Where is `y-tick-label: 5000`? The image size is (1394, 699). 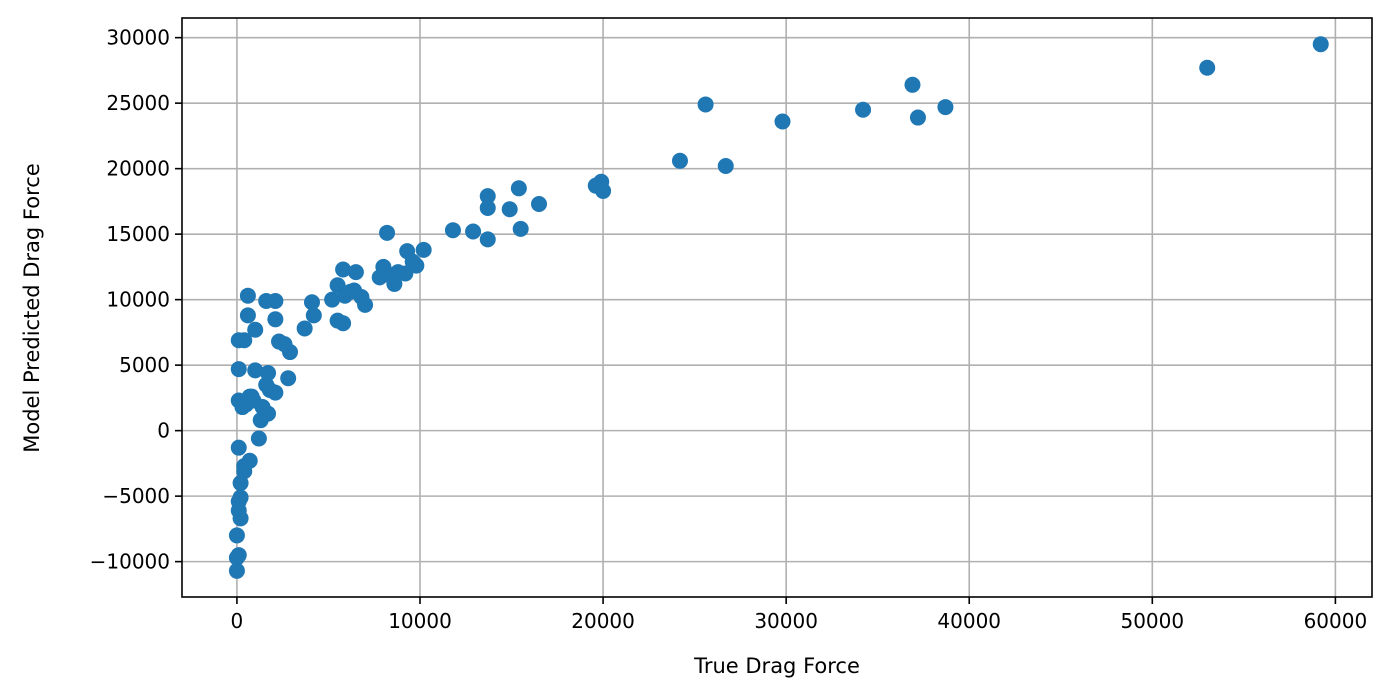
y-tick-label: 5000 is located at coordinates (144, 365).